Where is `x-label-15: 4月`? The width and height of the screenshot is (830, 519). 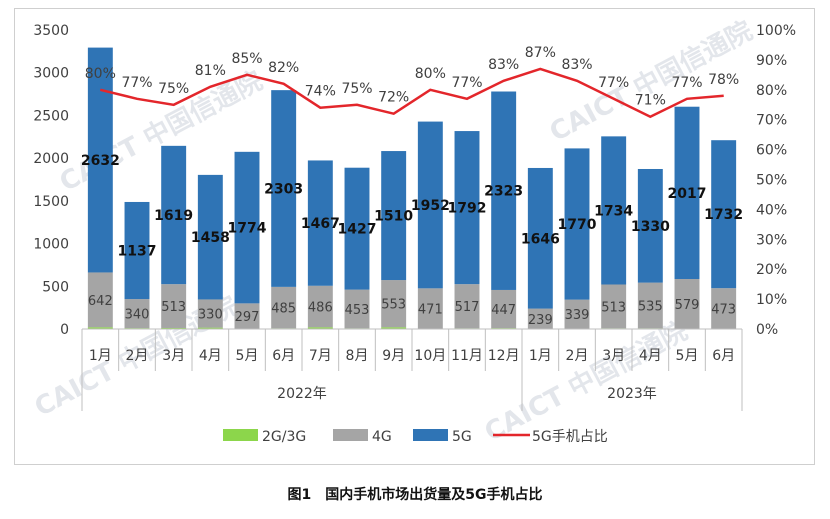 x-label-15: 4月 is located at coordinates (650, 356).